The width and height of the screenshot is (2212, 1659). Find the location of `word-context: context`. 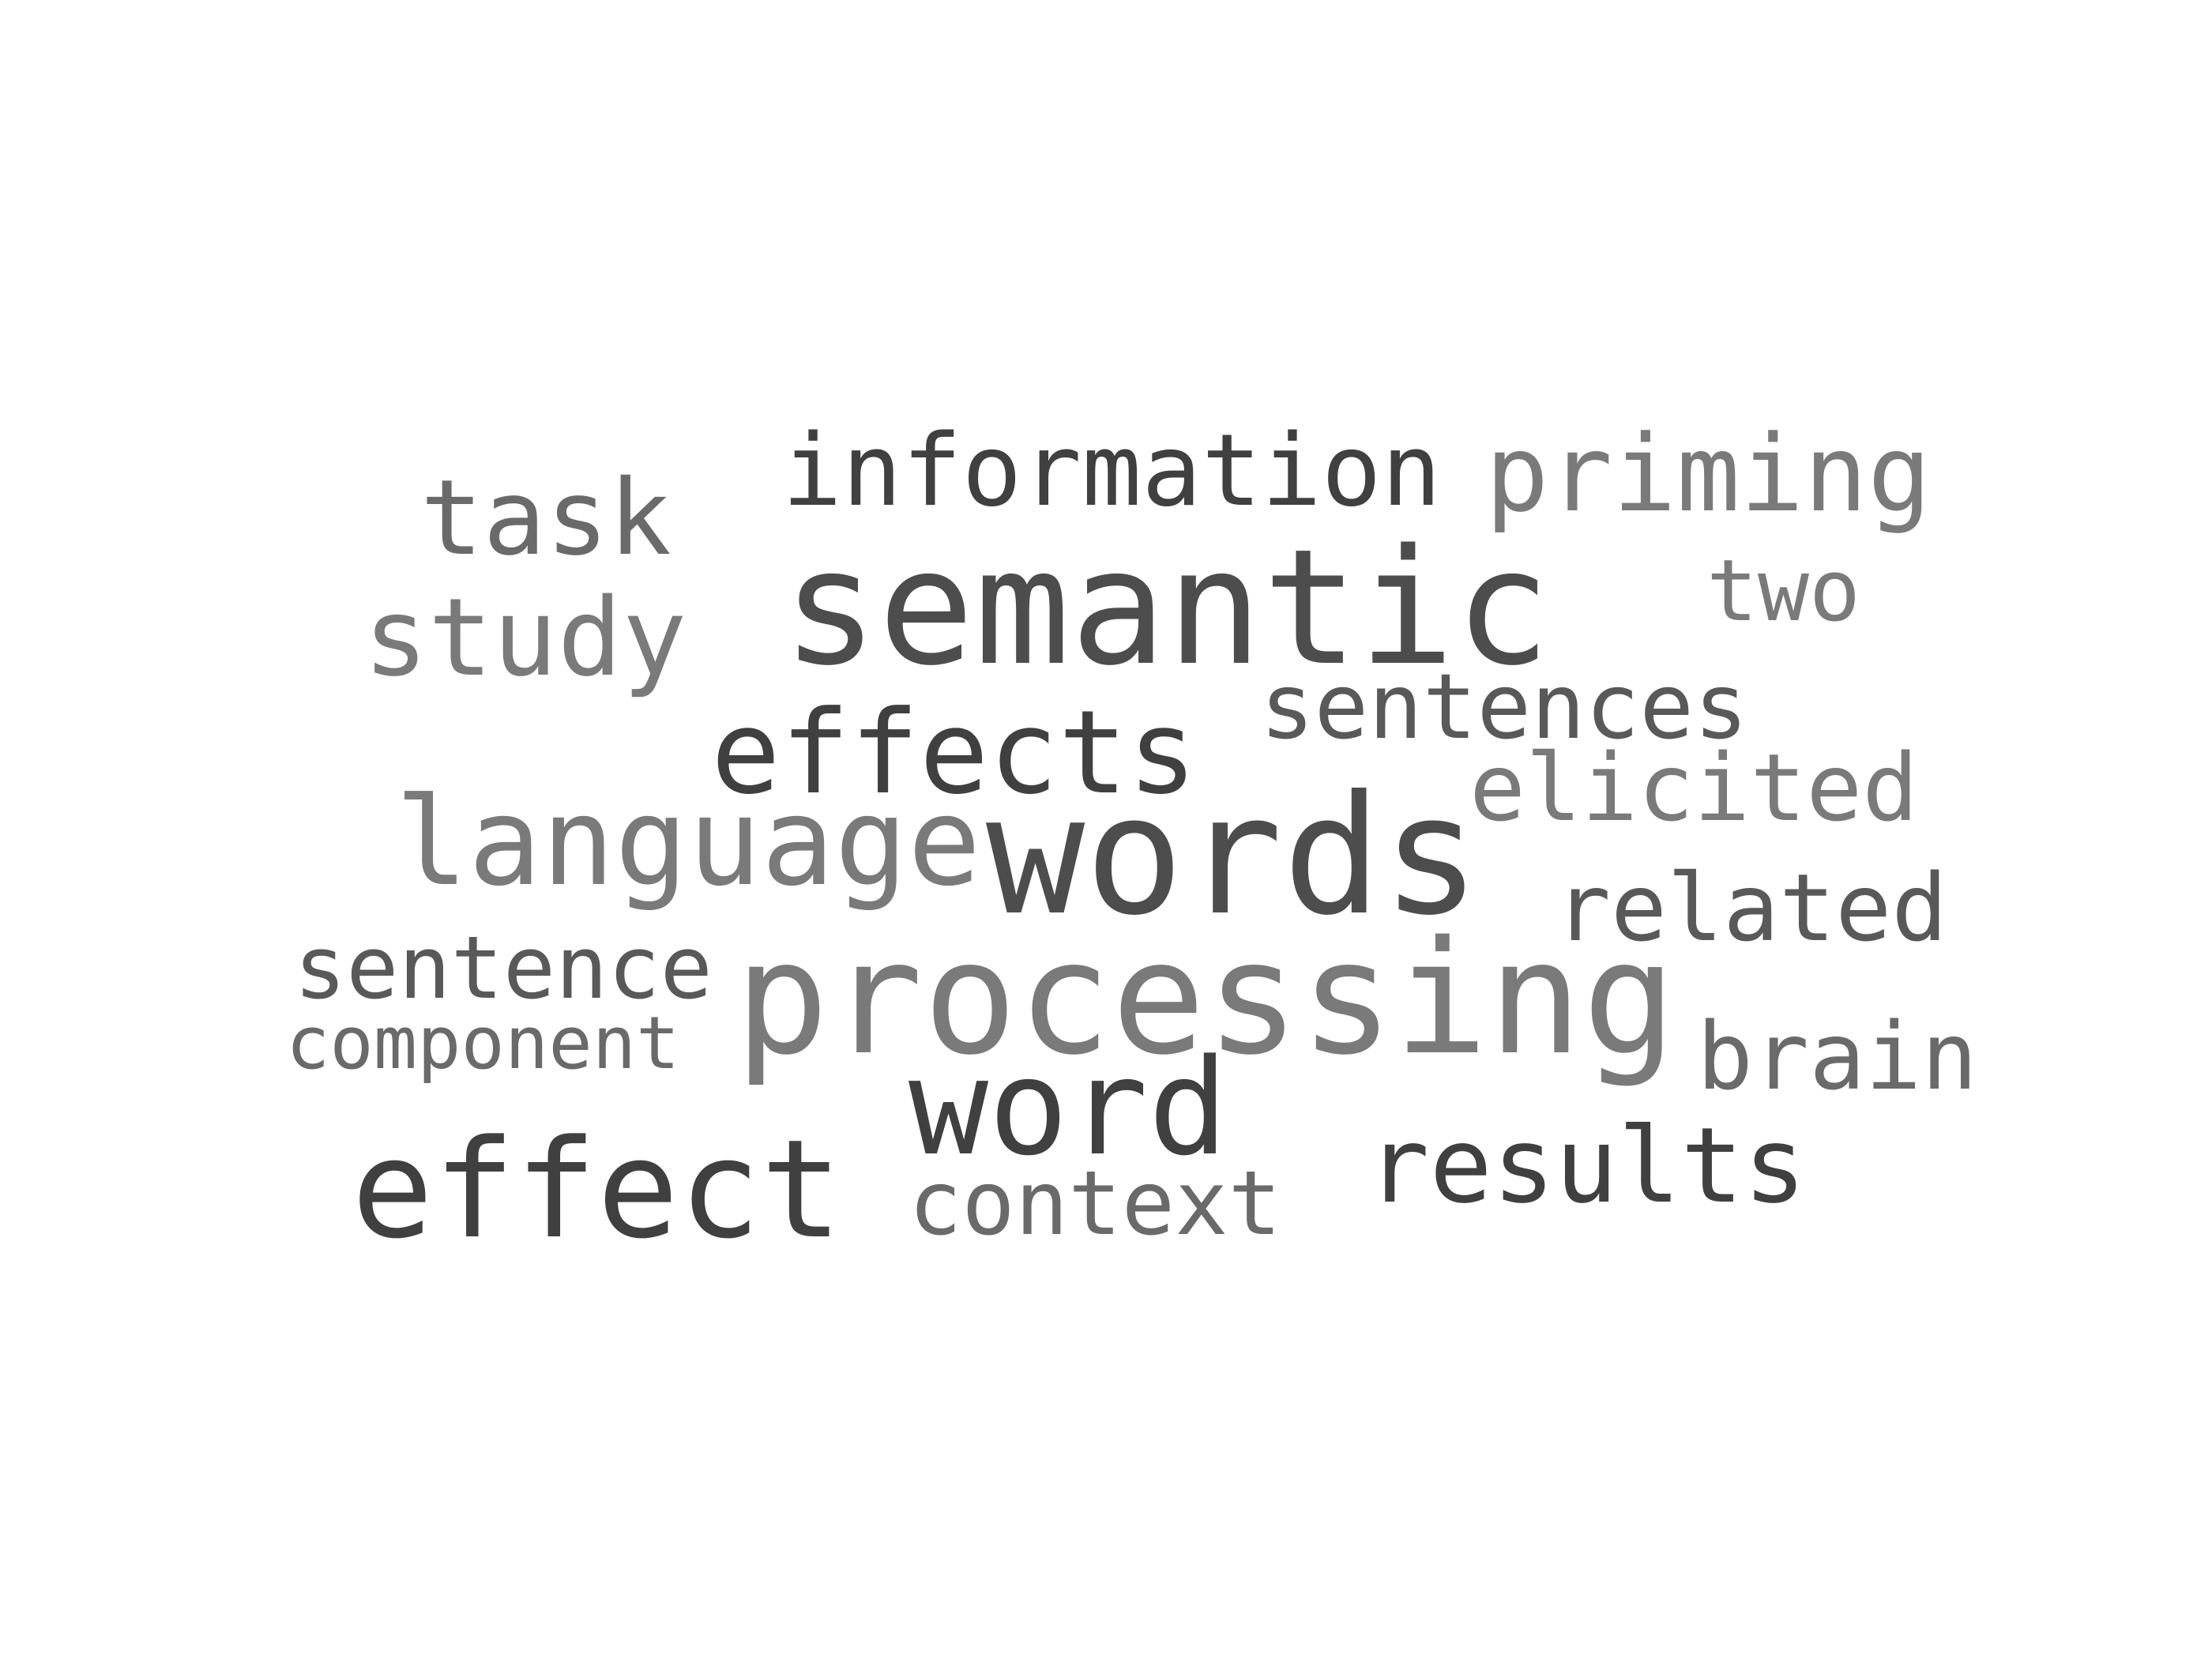

word-context: context is located at coordinates (1095, 1204).